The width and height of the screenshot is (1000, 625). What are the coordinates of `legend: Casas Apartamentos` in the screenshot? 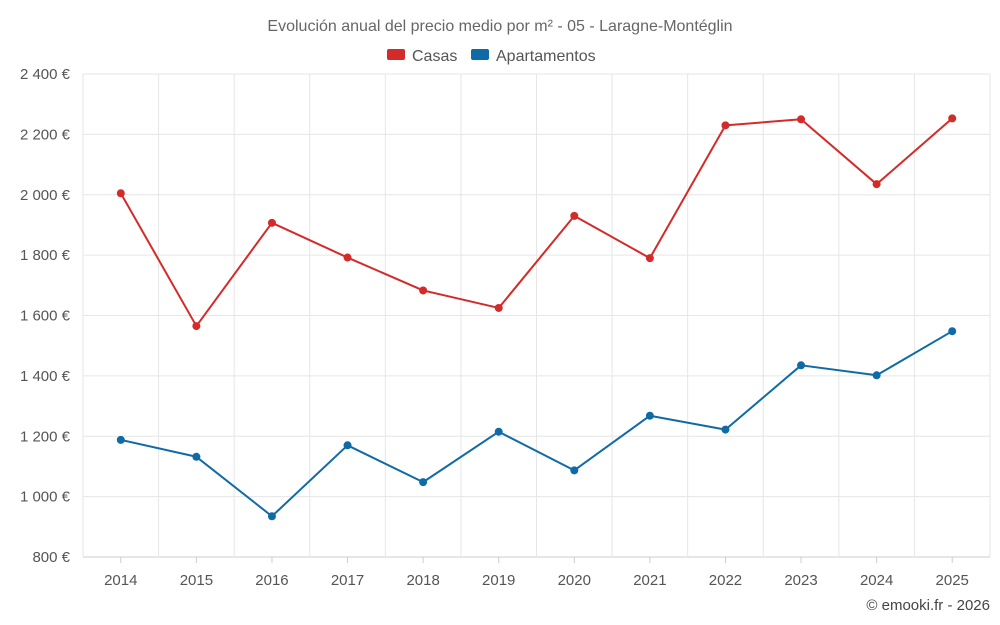 It's located at (491, 56).